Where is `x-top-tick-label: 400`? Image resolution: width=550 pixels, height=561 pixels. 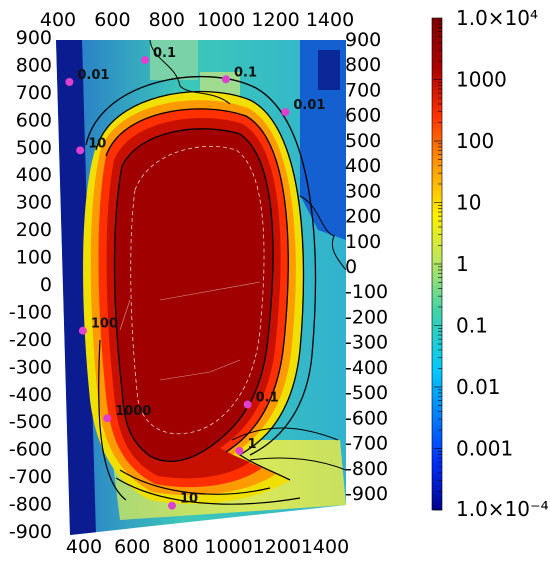
x-top-tick-label: 400 is located at coordinates (58, 20).